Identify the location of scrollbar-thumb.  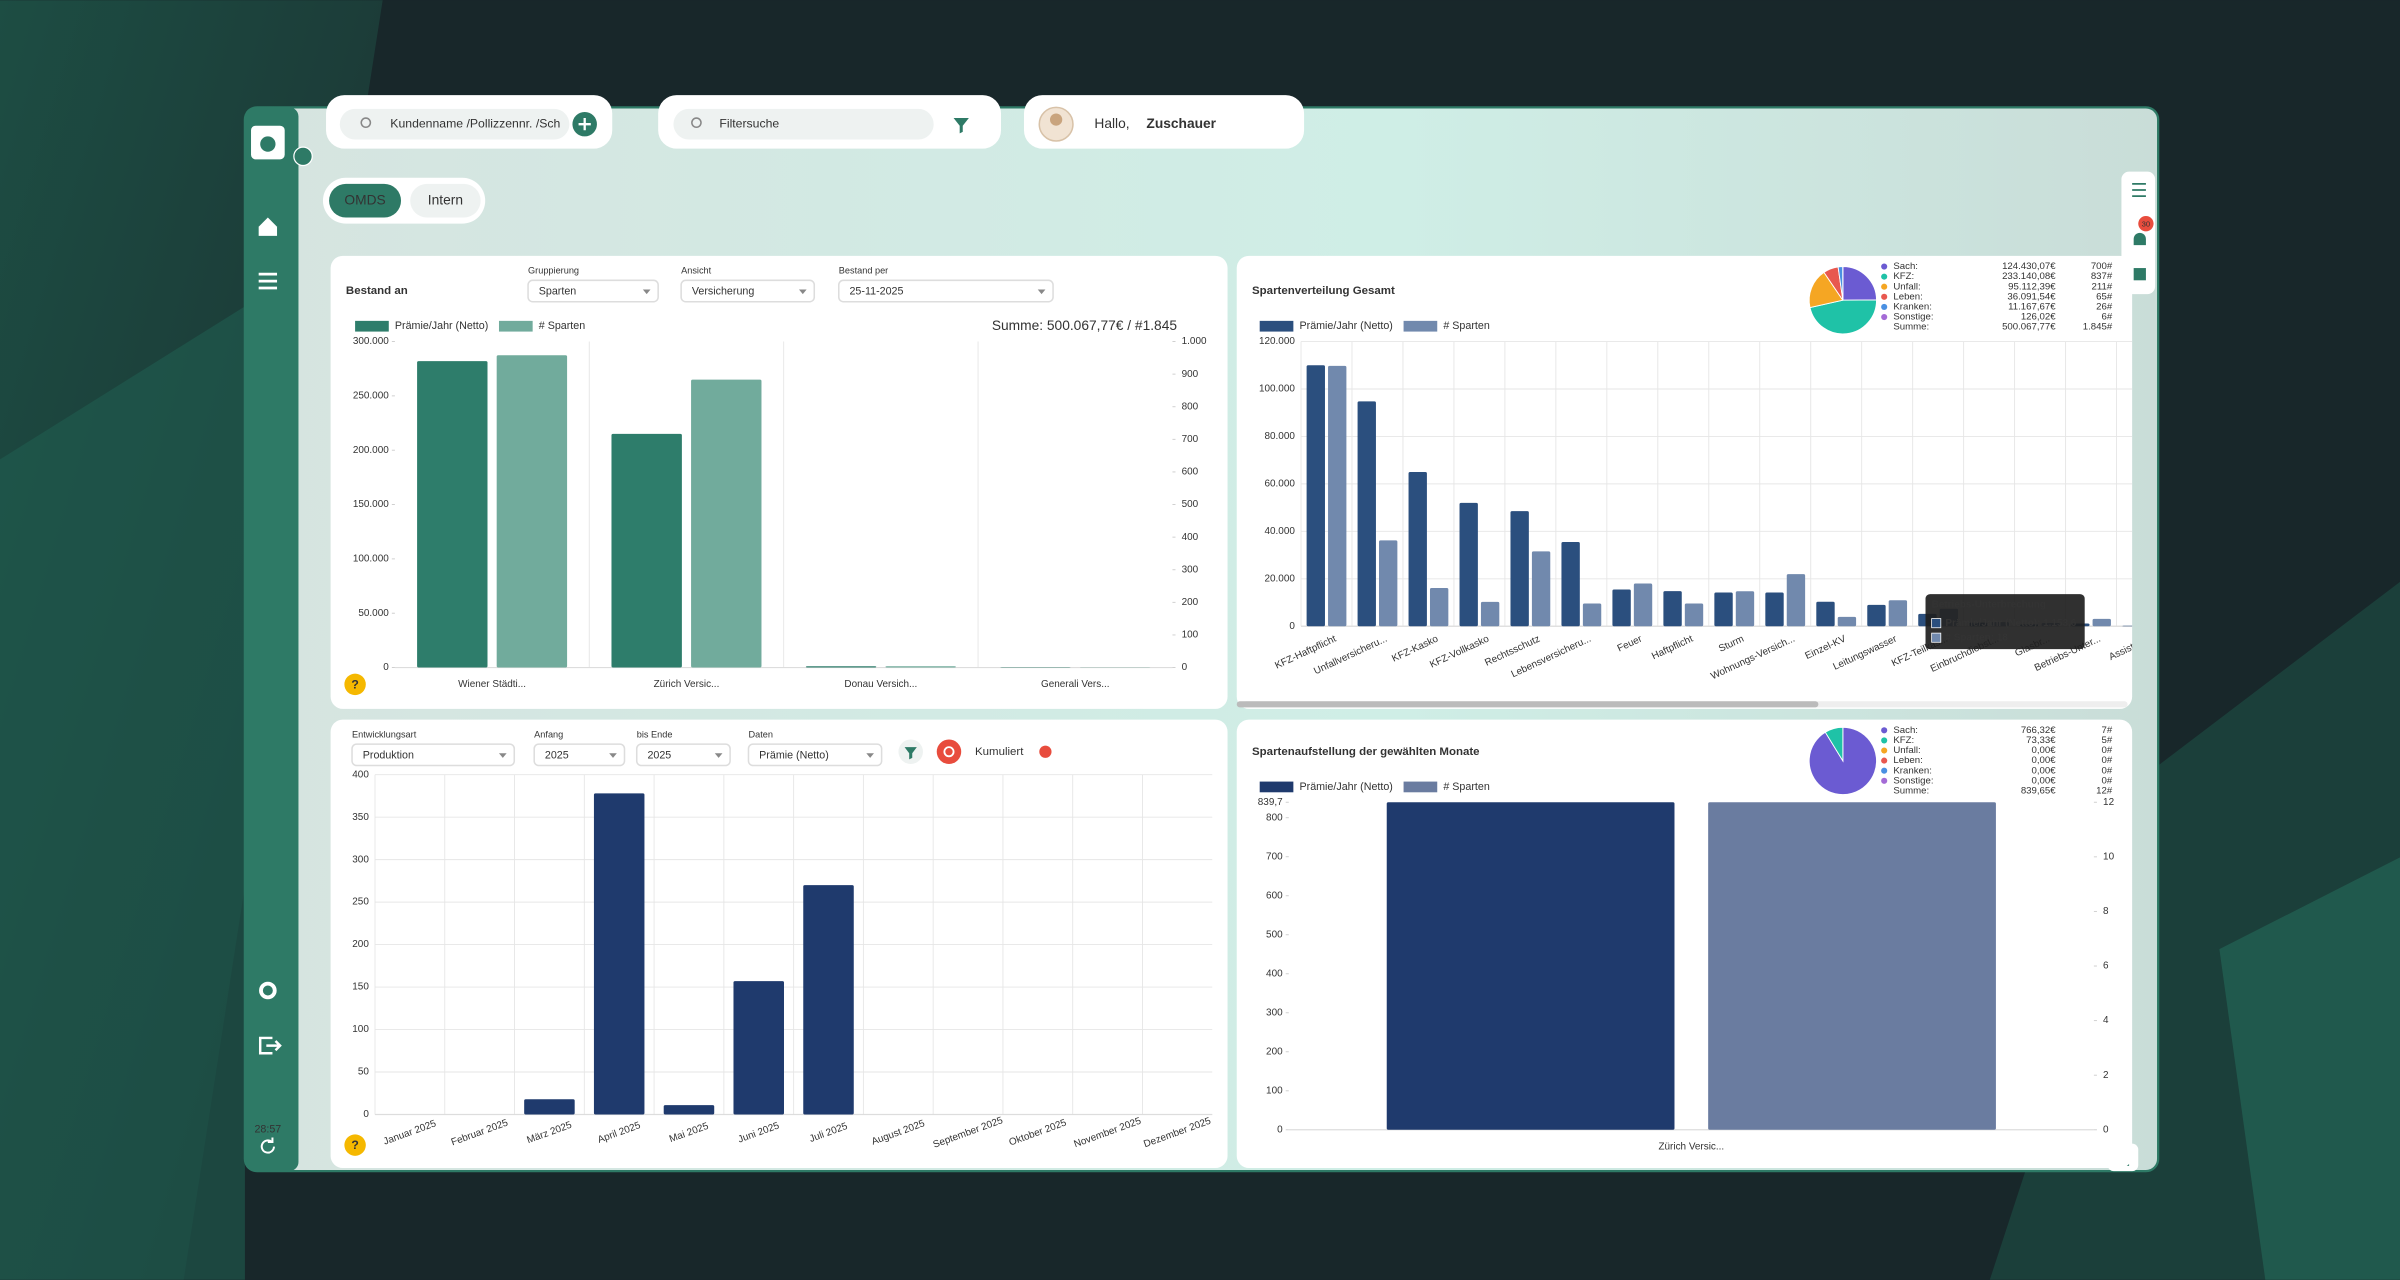
(1527, 704).